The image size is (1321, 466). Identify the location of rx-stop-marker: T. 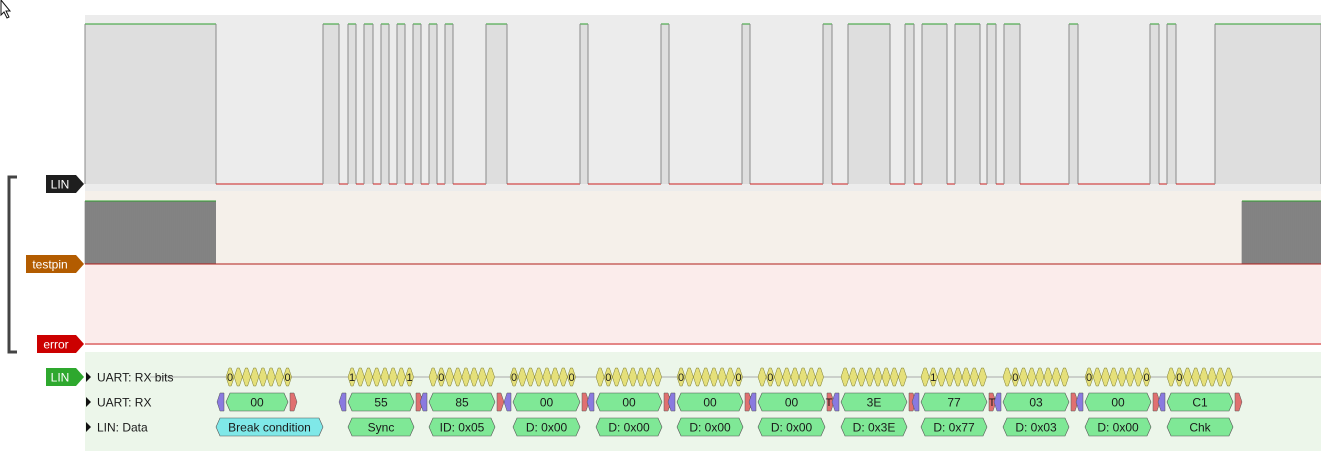
(829, 403).